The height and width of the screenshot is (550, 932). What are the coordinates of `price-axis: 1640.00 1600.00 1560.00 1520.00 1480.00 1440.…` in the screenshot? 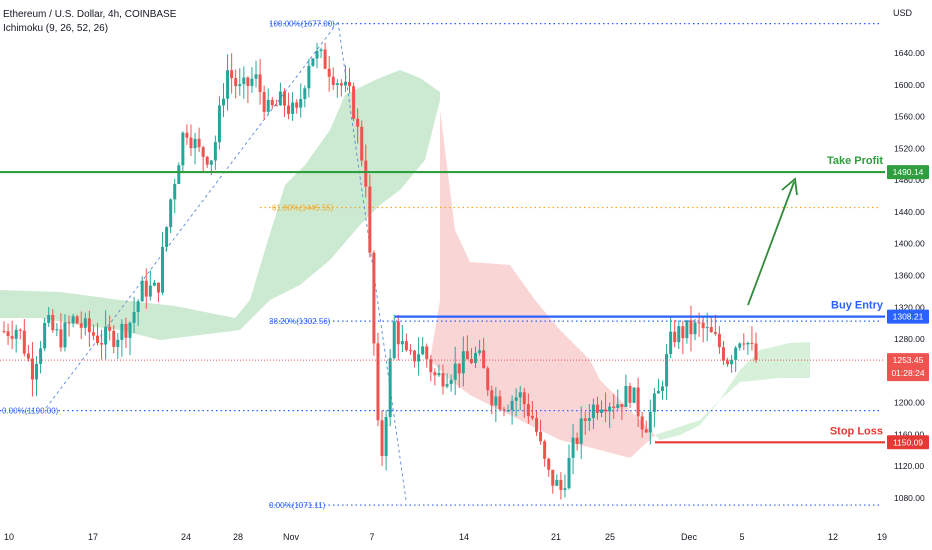 It's located at (909, 275).